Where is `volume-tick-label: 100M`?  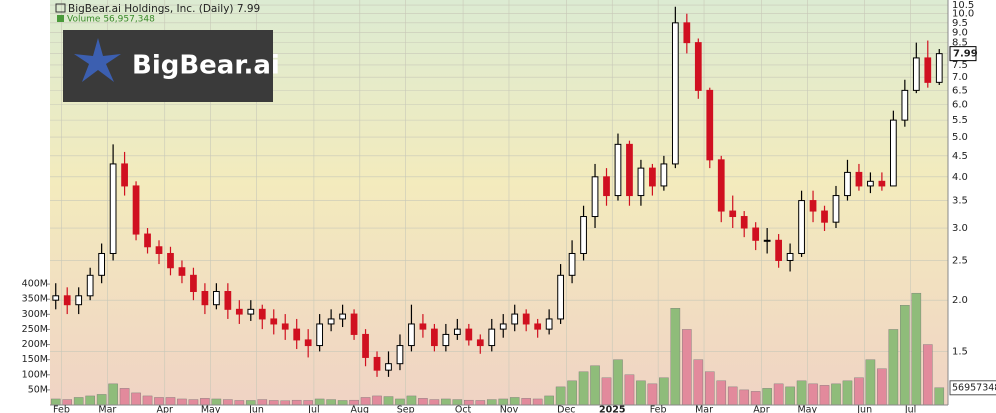 volume-tick-label: 100M is located at coordinates (35, 374).